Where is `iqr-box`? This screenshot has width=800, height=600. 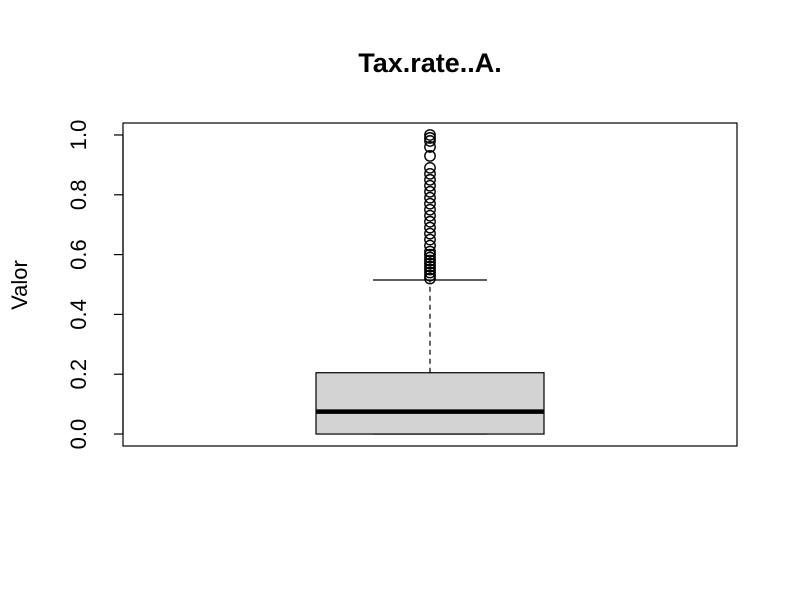 iqr-box is located at coordinates (430, 403).